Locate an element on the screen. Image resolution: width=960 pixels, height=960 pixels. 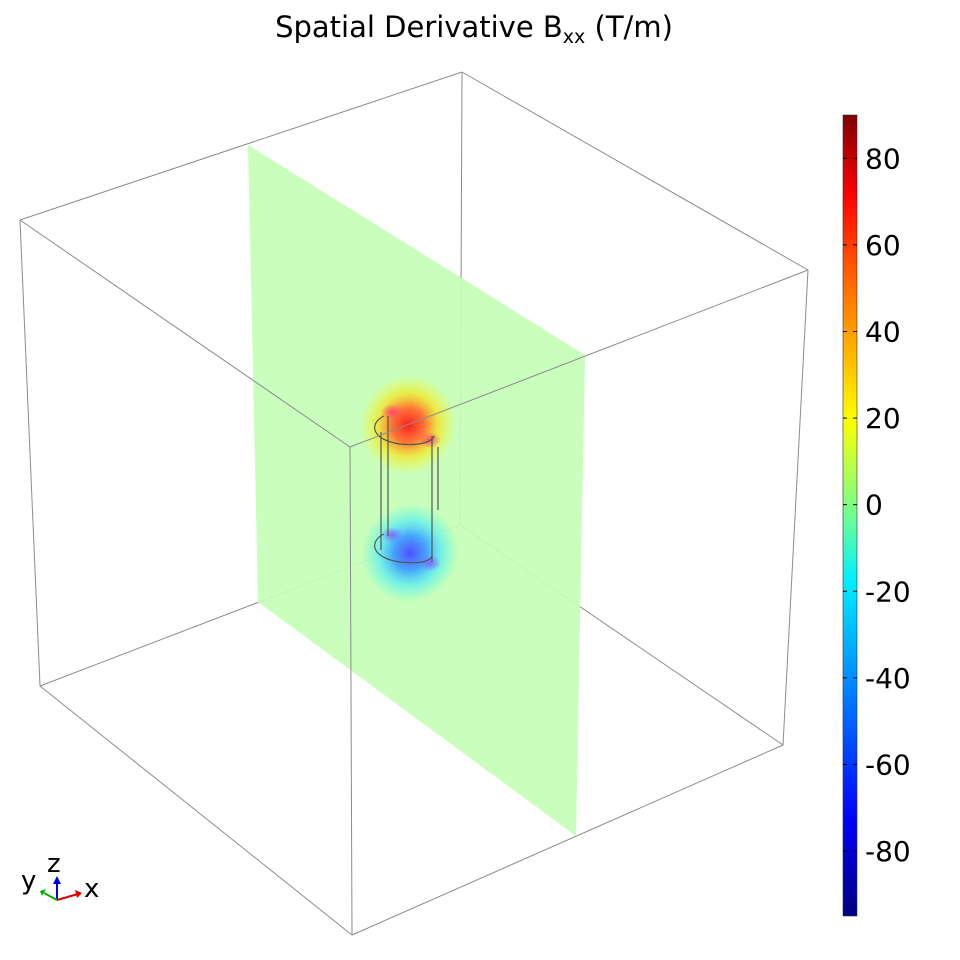
colorbar-tick-label: -80 is located at coordinates (888, 851).